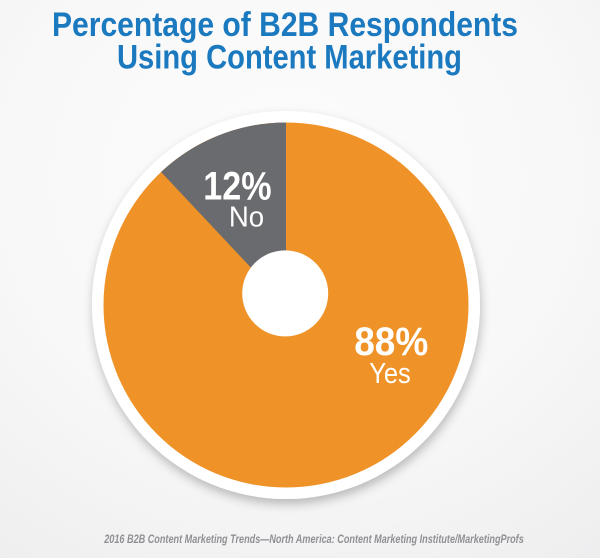  What do you see at coordinates (285, 25) in the screenshot?
I see `svg-text: Percentage of B2B Respondents` at bounding box center [285, 25].